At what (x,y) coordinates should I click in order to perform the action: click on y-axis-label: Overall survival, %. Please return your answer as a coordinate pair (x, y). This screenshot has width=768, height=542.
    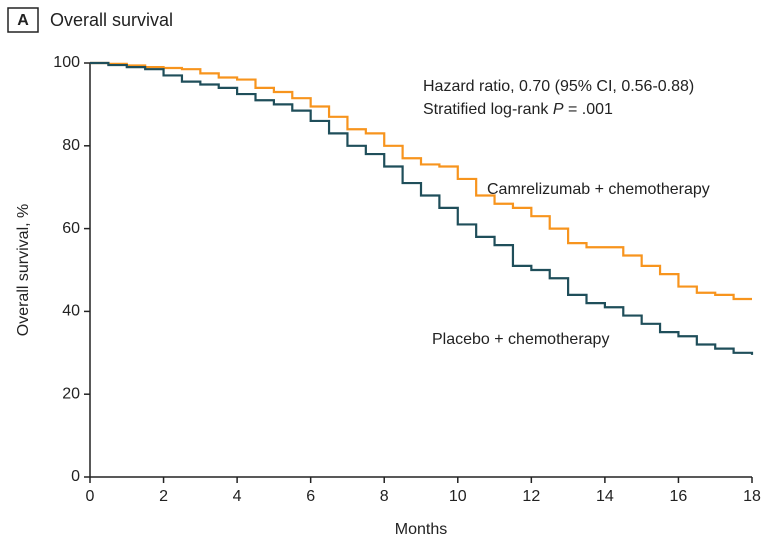
    Looking at the image, I should click on (23, 270).